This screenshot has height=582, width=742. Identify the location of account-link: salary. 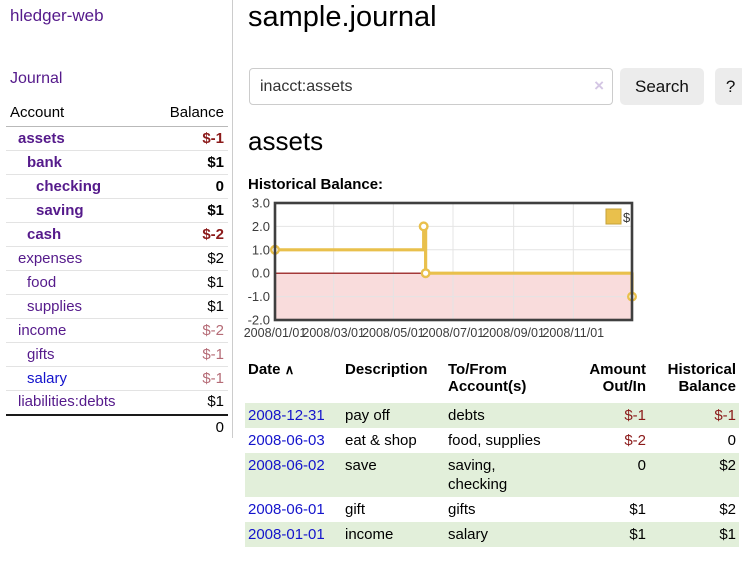
(47, 378).